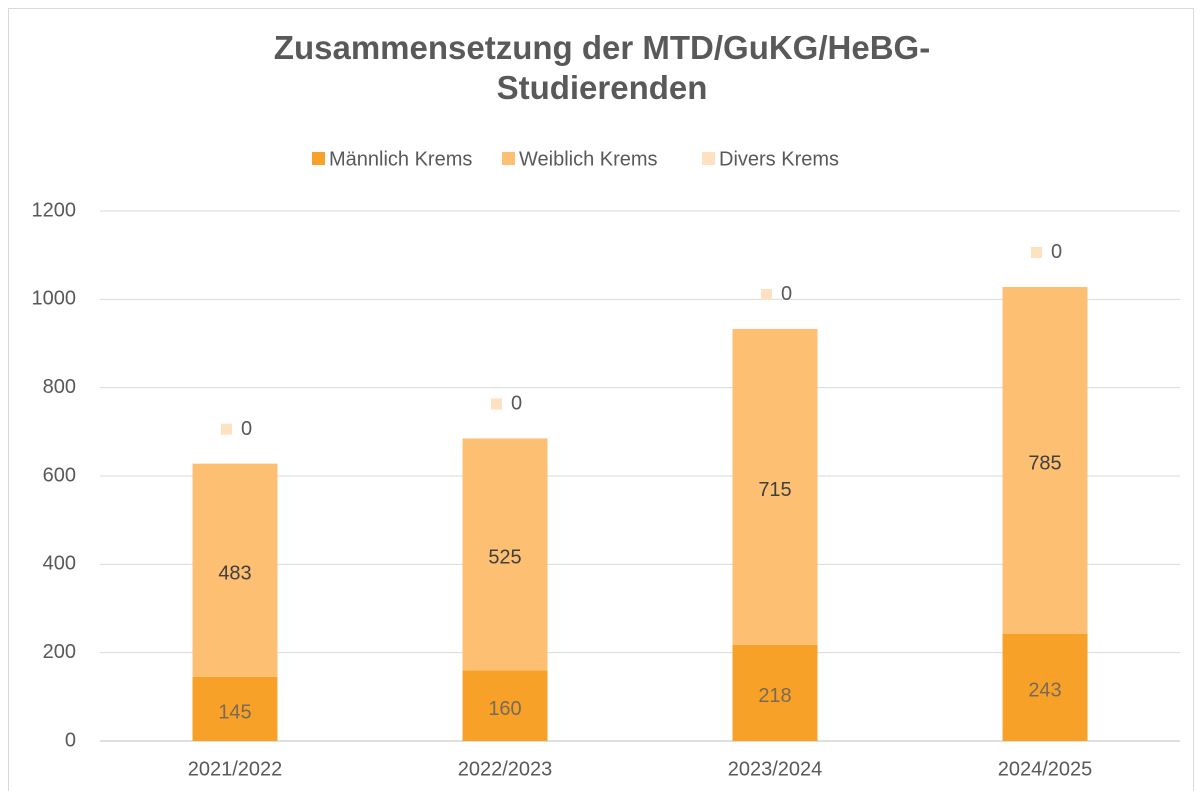 The width and height of the screenshot is (1204, 791). I want to click on data-label: 715, so click(774, 490).